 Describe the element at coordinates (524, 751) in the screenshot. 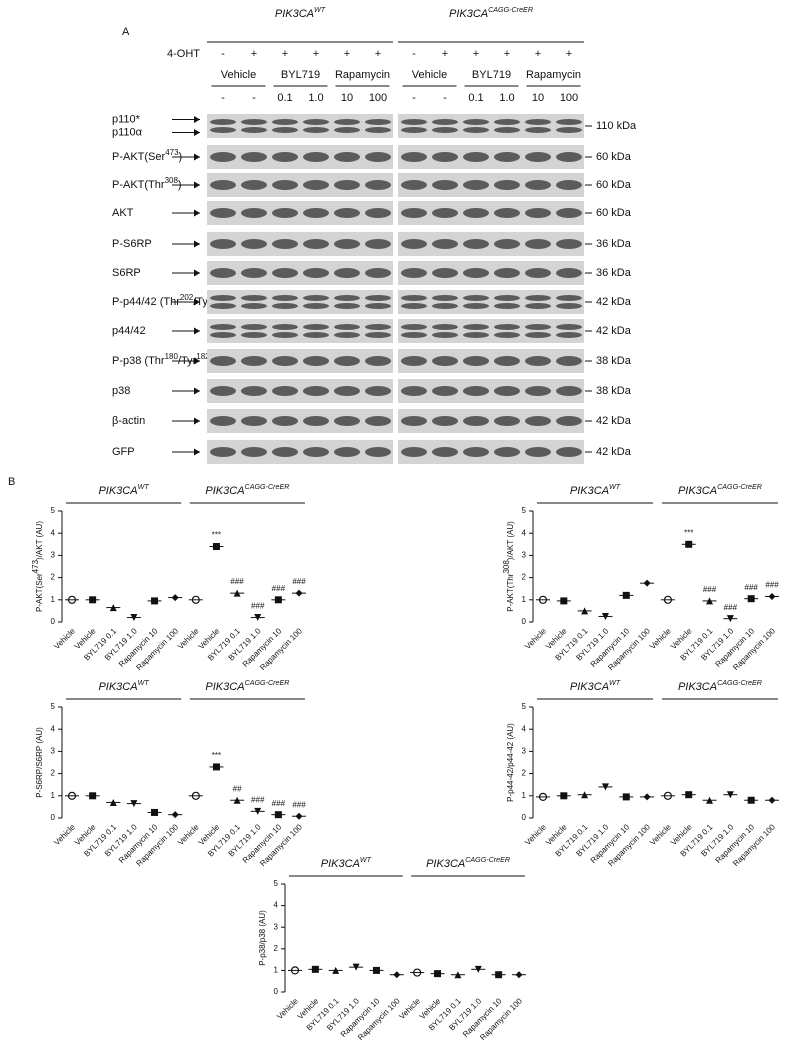

I see `y-tick-label: 3` at that location.